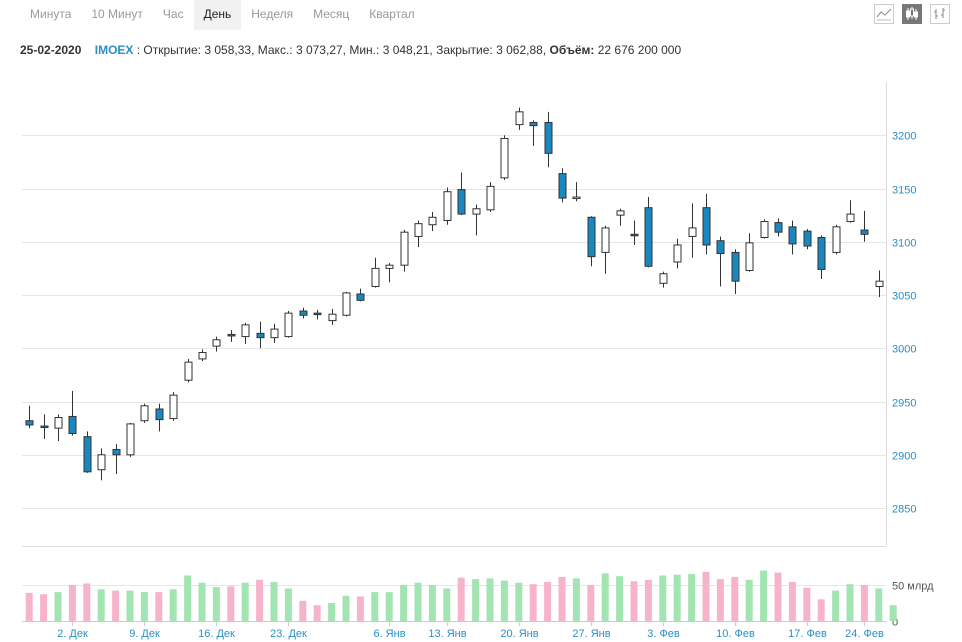 Image resolution: width=962 pixels, height=642 pixels. Describe the element at coordinates (519, 50) in the screenshot. I see `info-close: 3 062,88` at that location.